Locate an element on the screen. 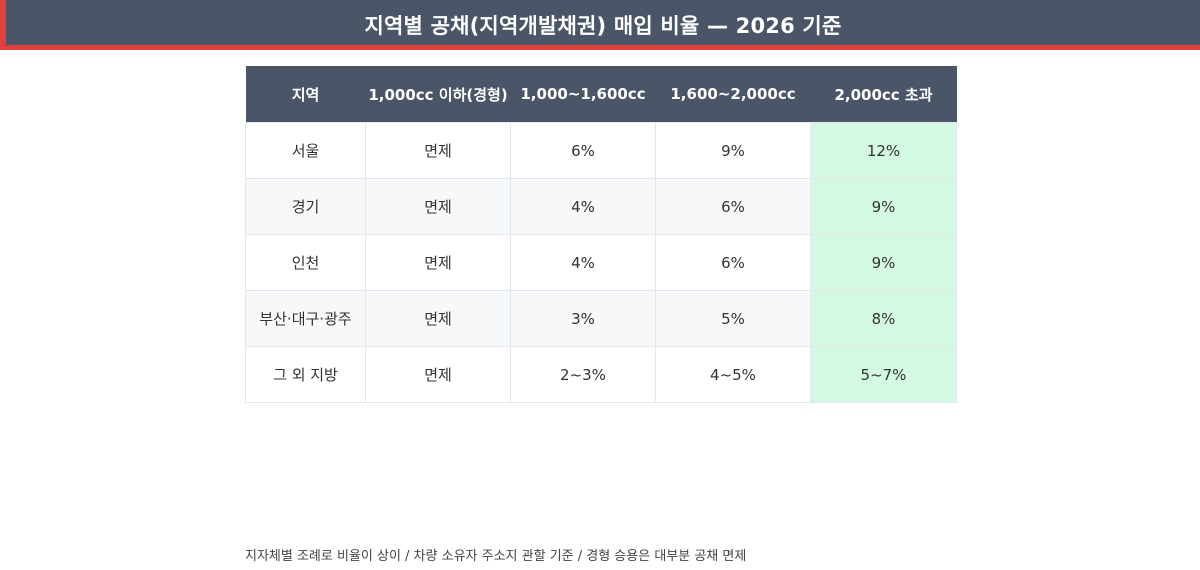 The width and height of the screenshot is (1200, 570). rate-cell: 4~5% is located at coordinates (733, 374).